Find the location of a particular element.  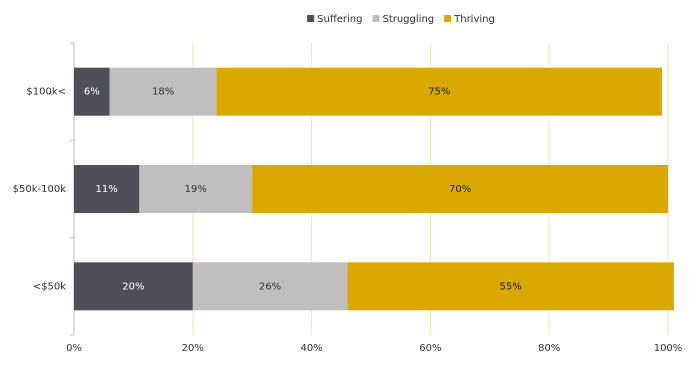

y-tick-label: $50k-100k is located at coordinates (40, 189).